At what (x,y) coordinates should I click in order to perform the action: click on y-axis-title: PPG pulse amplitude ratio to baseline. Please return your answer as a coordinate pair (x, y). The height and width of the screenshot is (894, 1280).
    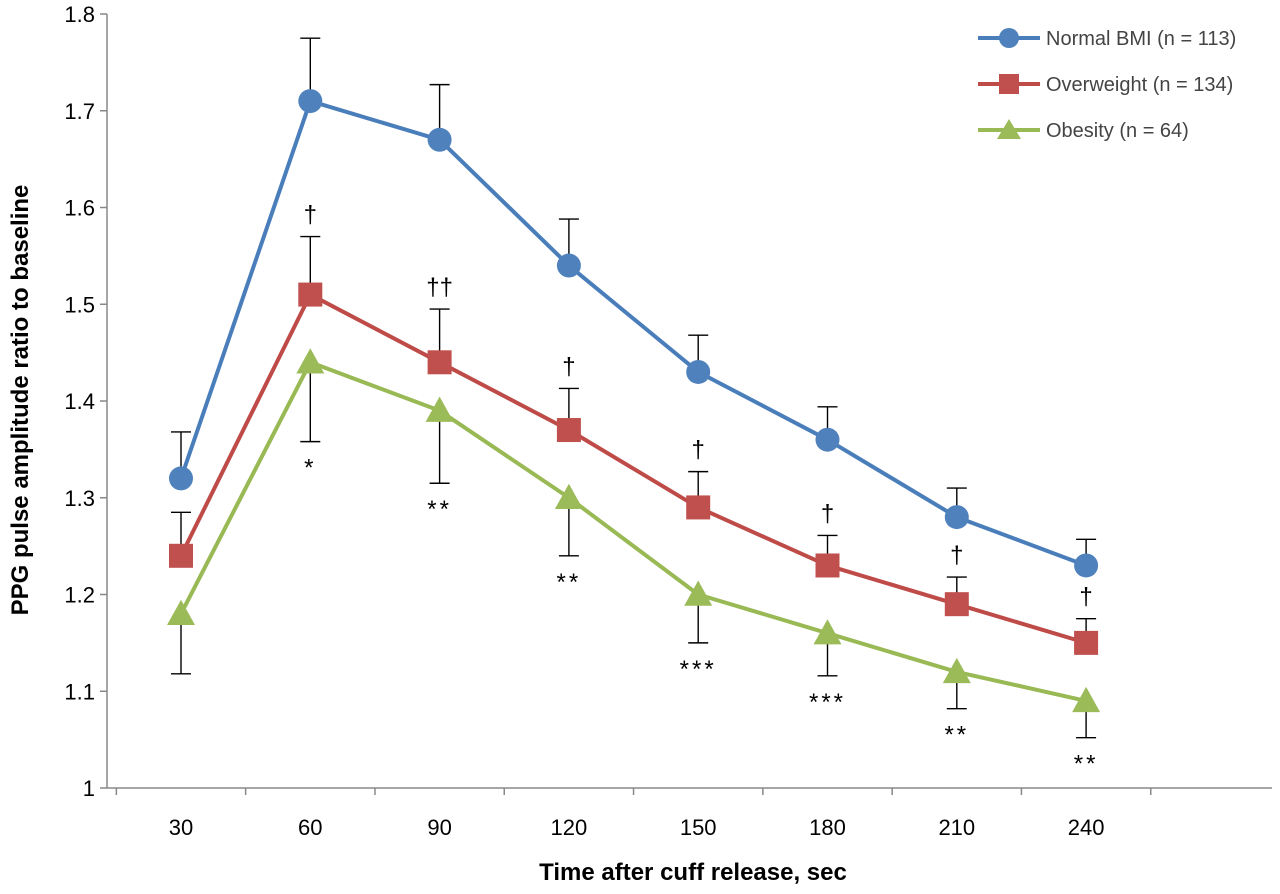
    Looking at the image, I should click on (20, 400).